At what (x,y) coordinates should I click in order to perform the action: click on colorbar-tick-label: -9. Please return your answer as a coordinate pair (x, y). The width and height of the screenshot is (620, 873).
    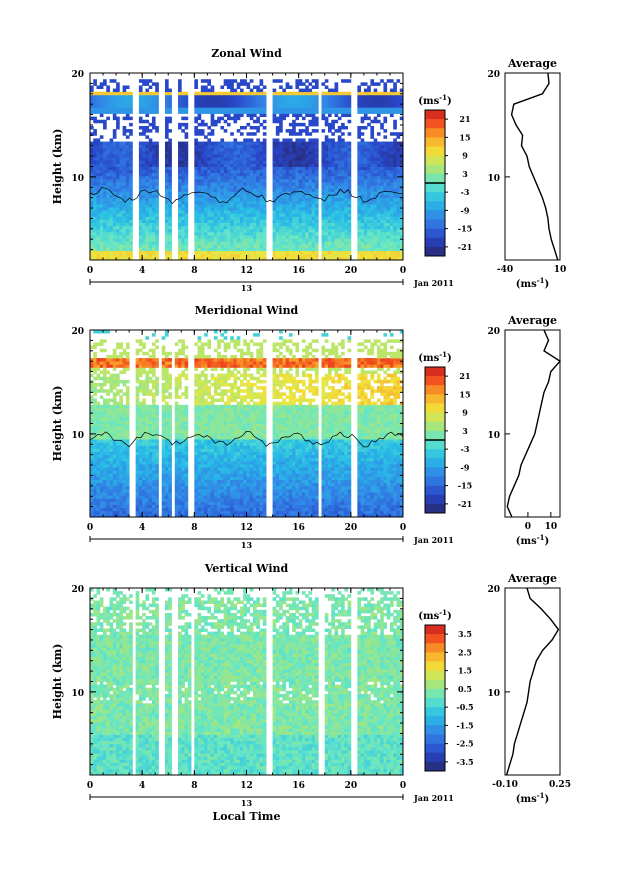
    Looking at the image, I should click on (465, 210).